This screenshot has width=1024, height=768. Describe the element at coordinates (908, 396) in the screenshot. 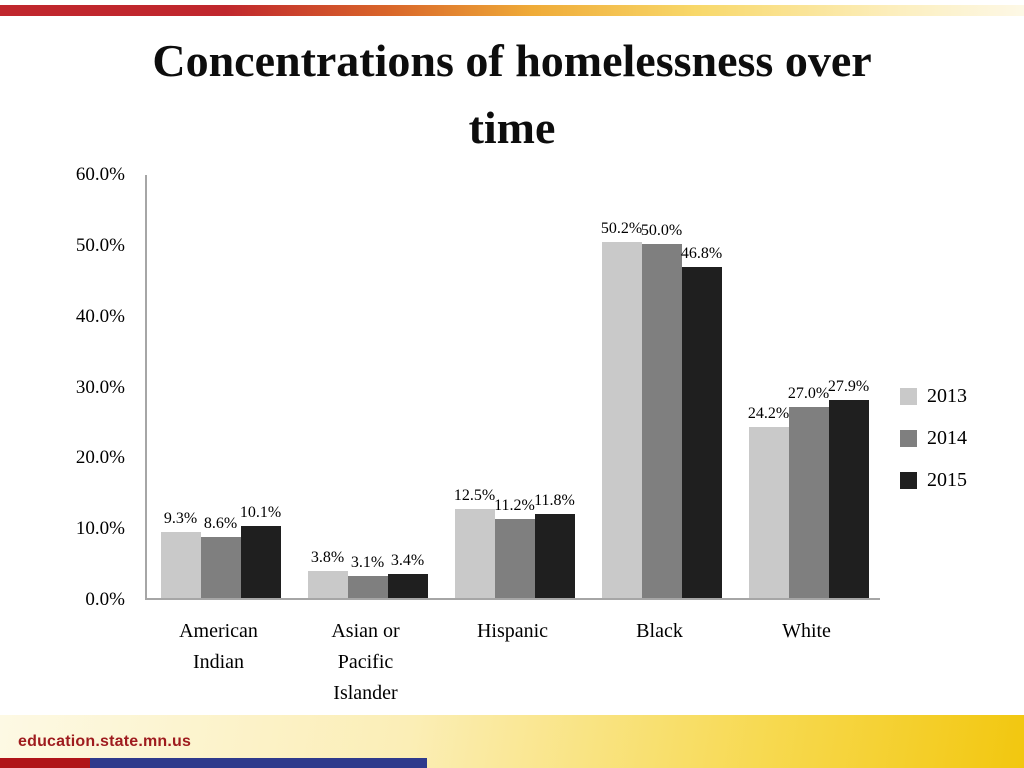

I see `legend-swatch-2013` at that location.